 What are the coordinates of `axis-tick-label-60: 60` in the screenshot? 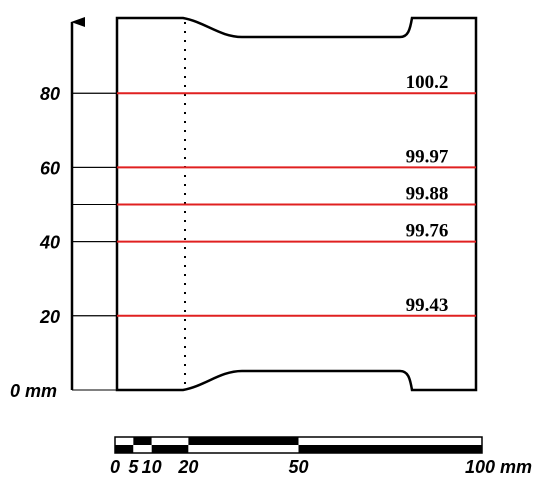 It's located at (50, 168).